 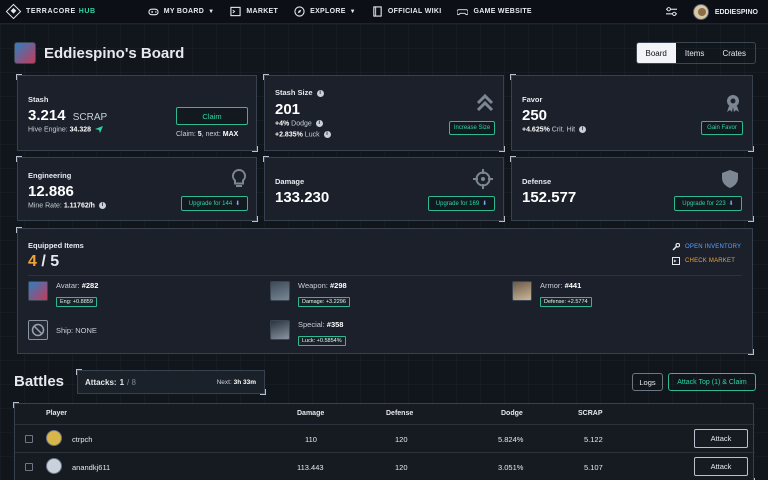 I want to click on brand-hub: HUB, so click(x=87, y=11).